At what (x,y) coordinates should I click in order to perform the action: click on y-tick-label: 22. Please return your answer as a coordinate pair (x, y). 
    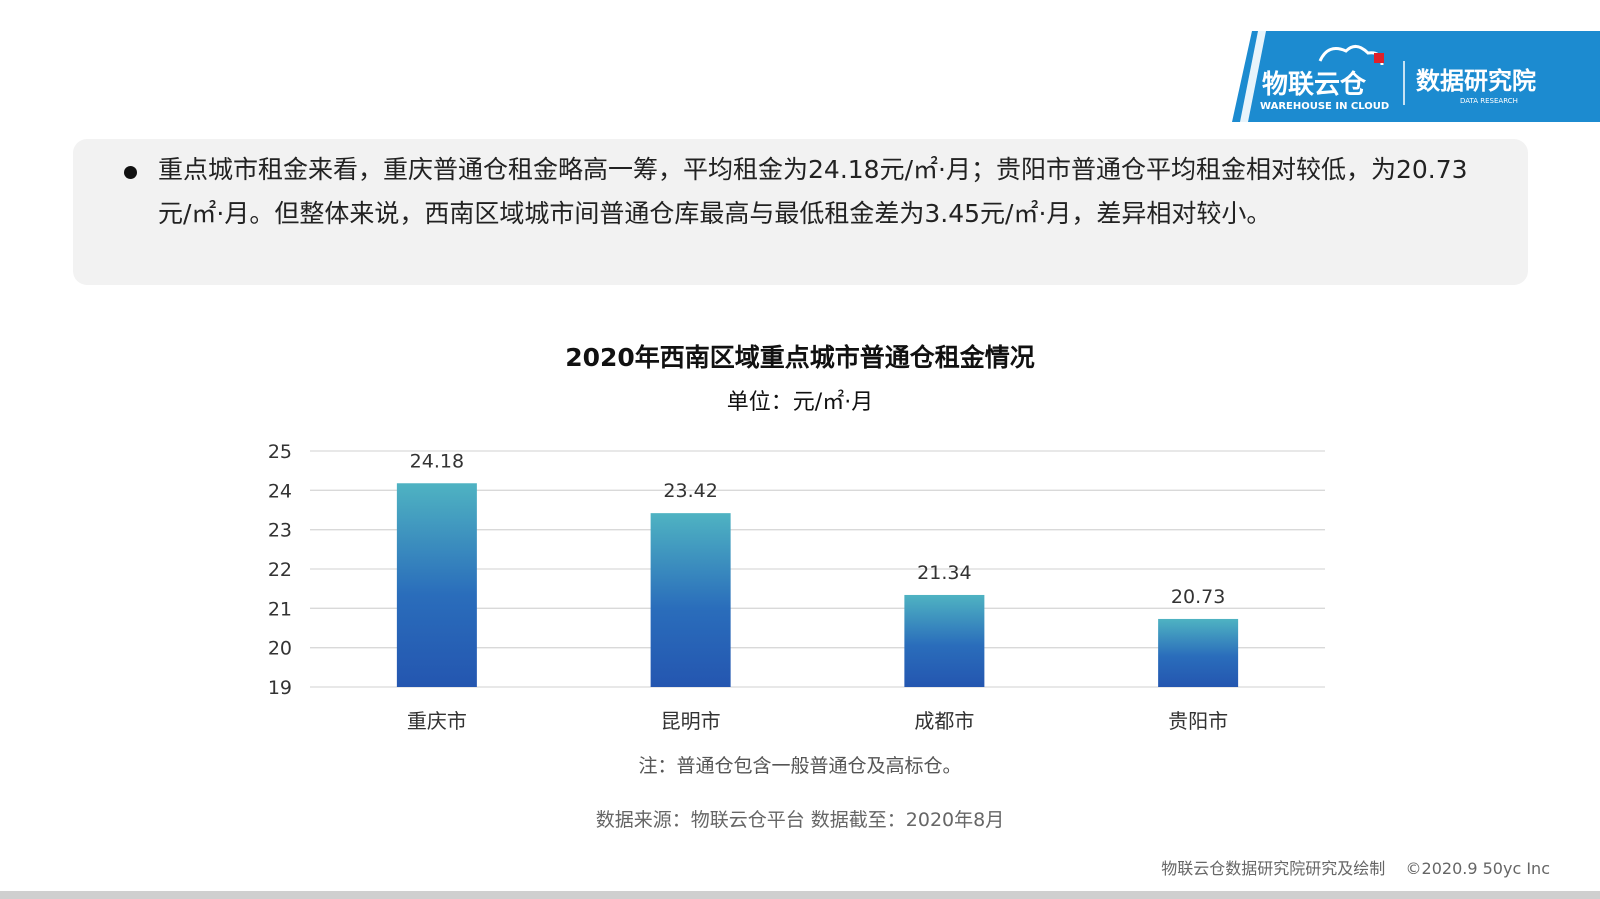
    Looking at the image, I should click on (280, 570).